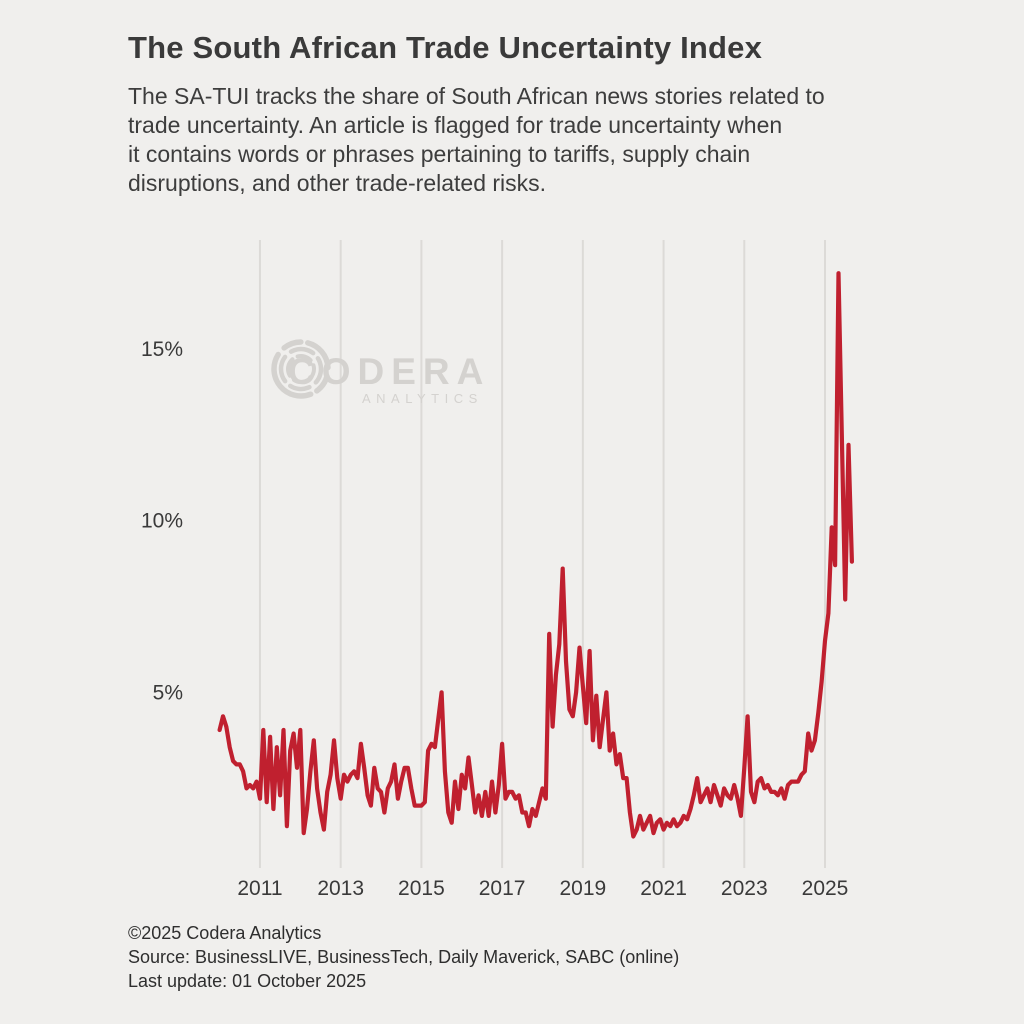 The image size is (1024, 1024). I want to click on y-tick-15: 15%, so click(162, 349).